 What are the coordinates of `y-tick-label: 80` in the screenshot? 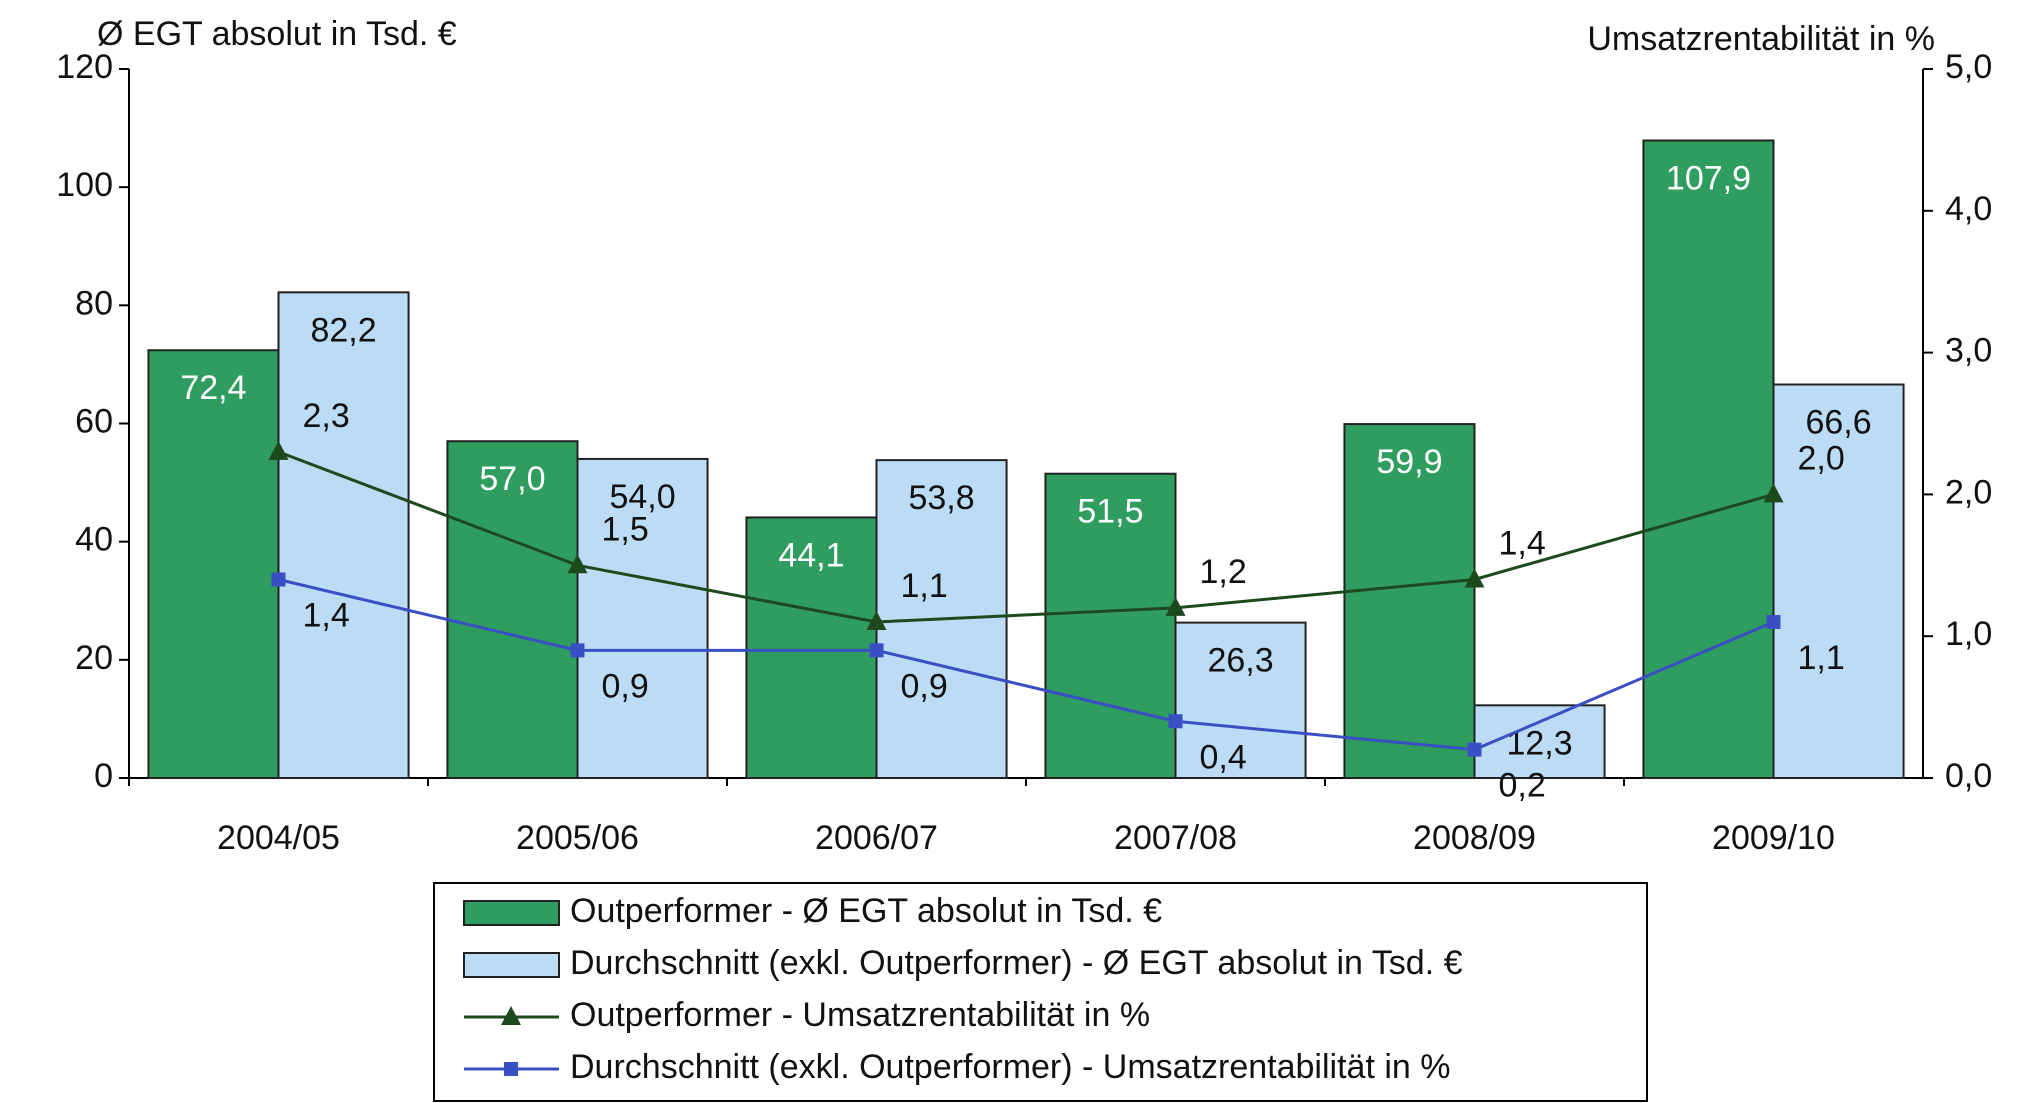 It's located at (94, 303).